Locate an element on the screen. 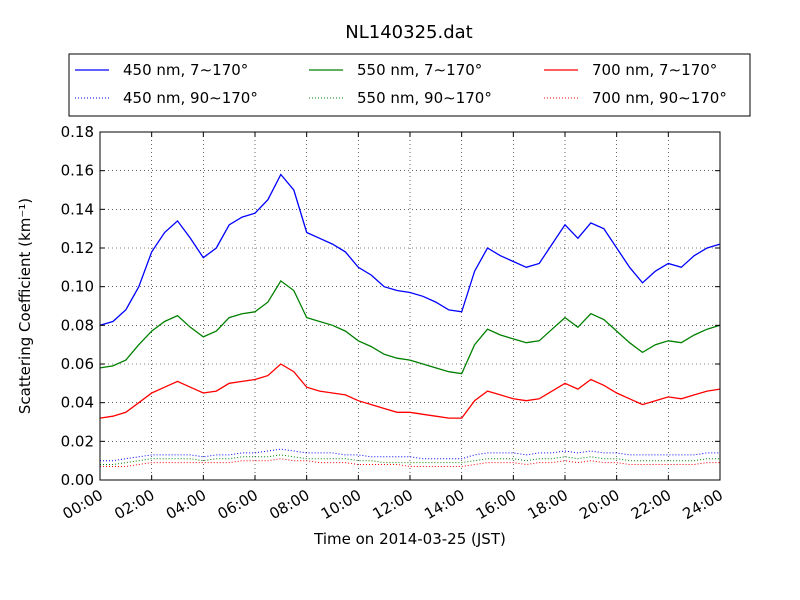 The image size is (800, 600). y-tick-label: 0.08 is located at coordinates (77, 325).